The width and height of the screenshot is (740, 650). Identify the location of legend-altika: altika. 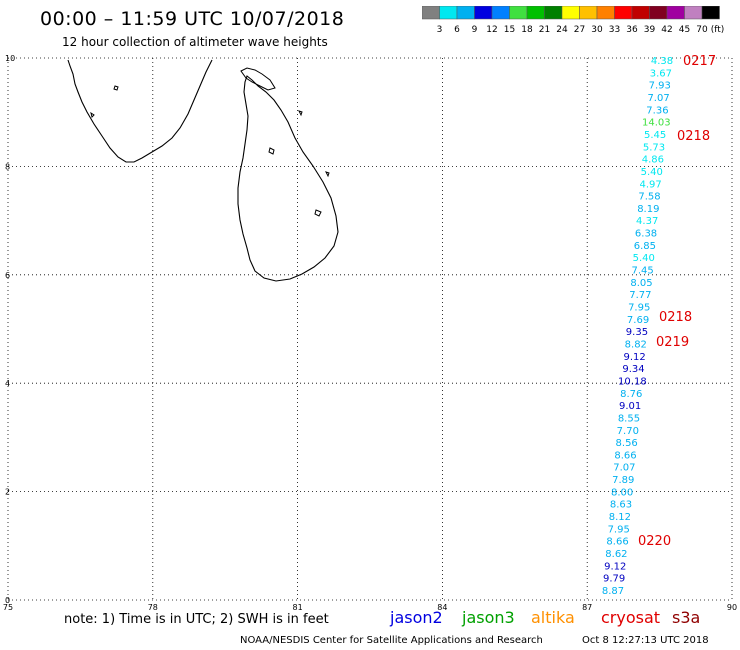
(553, 617).